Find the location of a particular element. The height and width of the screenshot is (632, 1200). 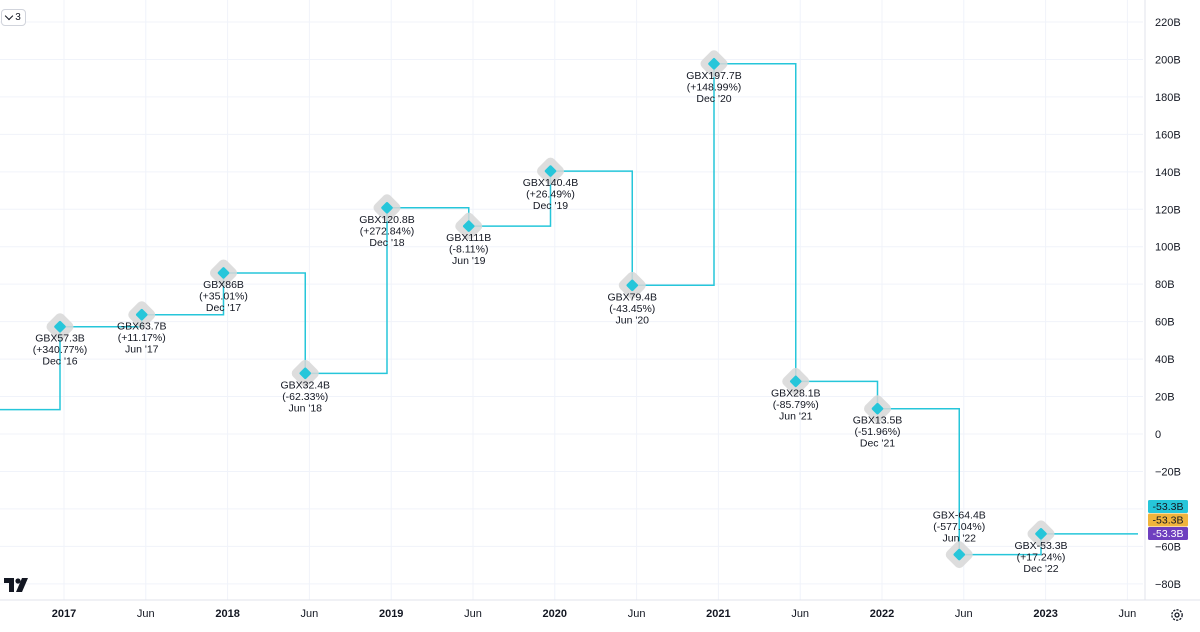

y-tick-label: −20B is located at coordinates (1168, 472).